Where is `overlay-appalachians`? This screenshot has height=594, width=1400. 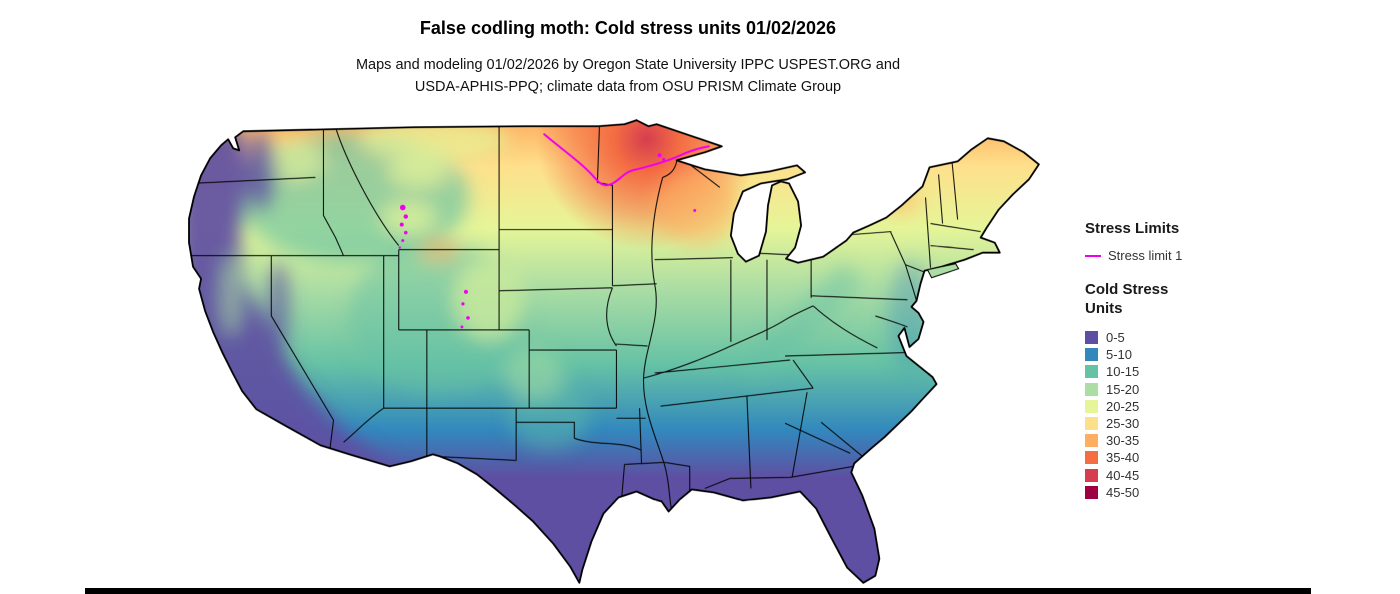 overlay-appalachians is located at coordinates (800, 322).